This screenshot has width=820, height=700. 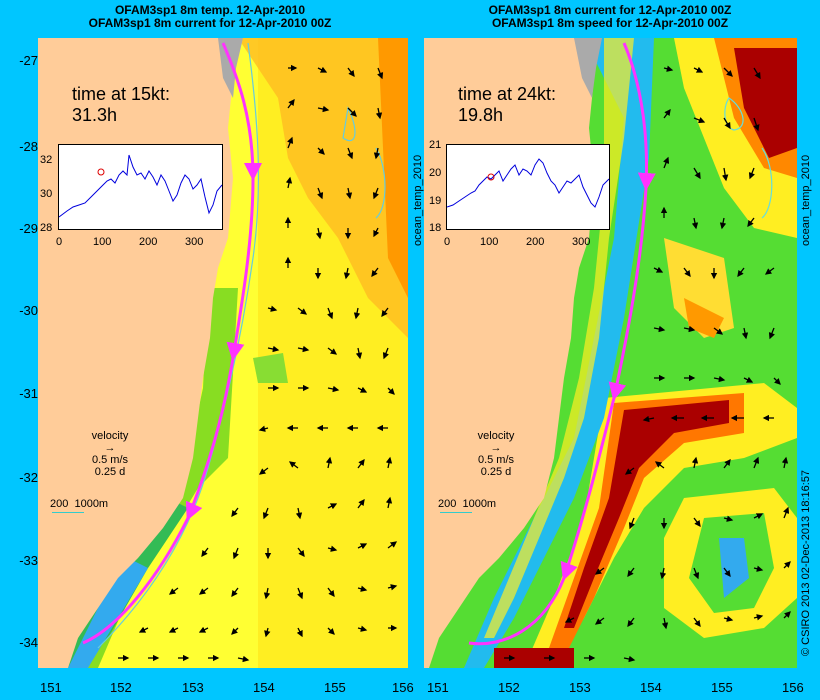 I want to click on left-inset-ytick: 30, so click(x=46, y=194).